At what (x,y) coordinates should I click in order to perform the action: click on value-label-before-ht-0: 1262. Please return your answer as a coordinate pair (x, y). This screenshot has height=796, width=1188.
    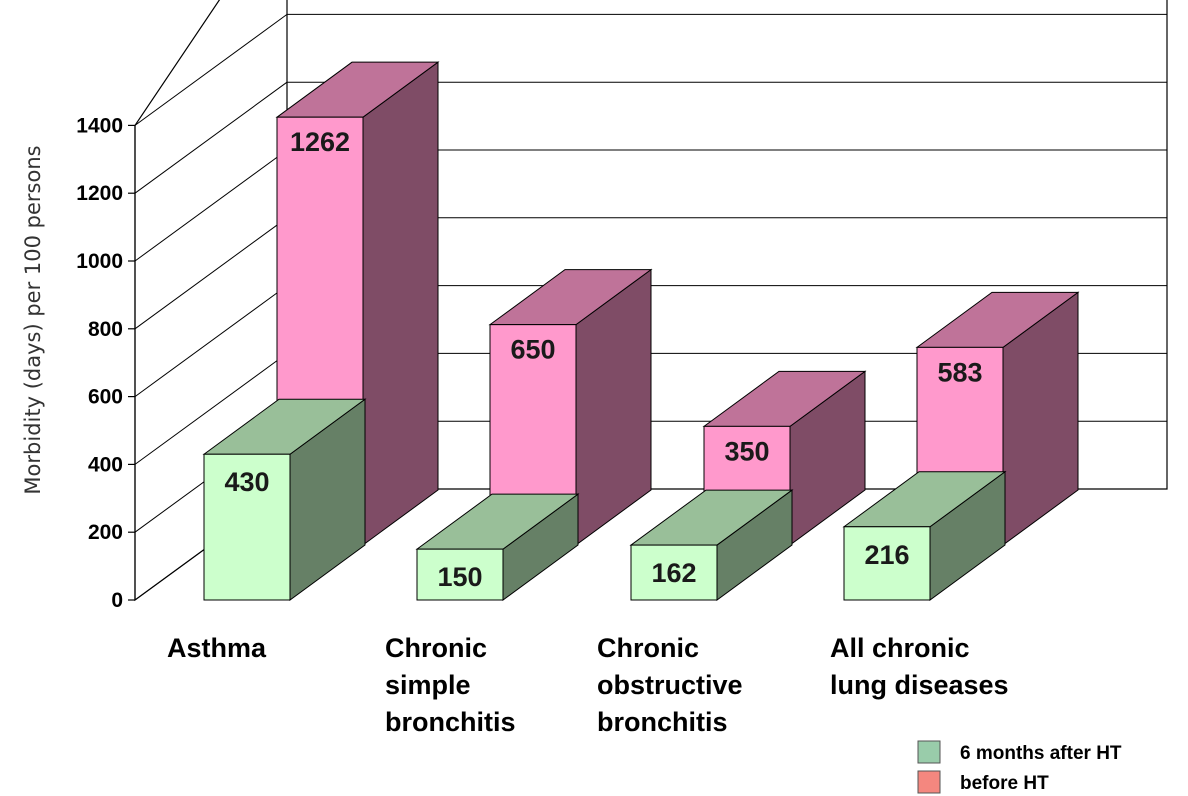
    Looking at the image, I should click on (320, 142).